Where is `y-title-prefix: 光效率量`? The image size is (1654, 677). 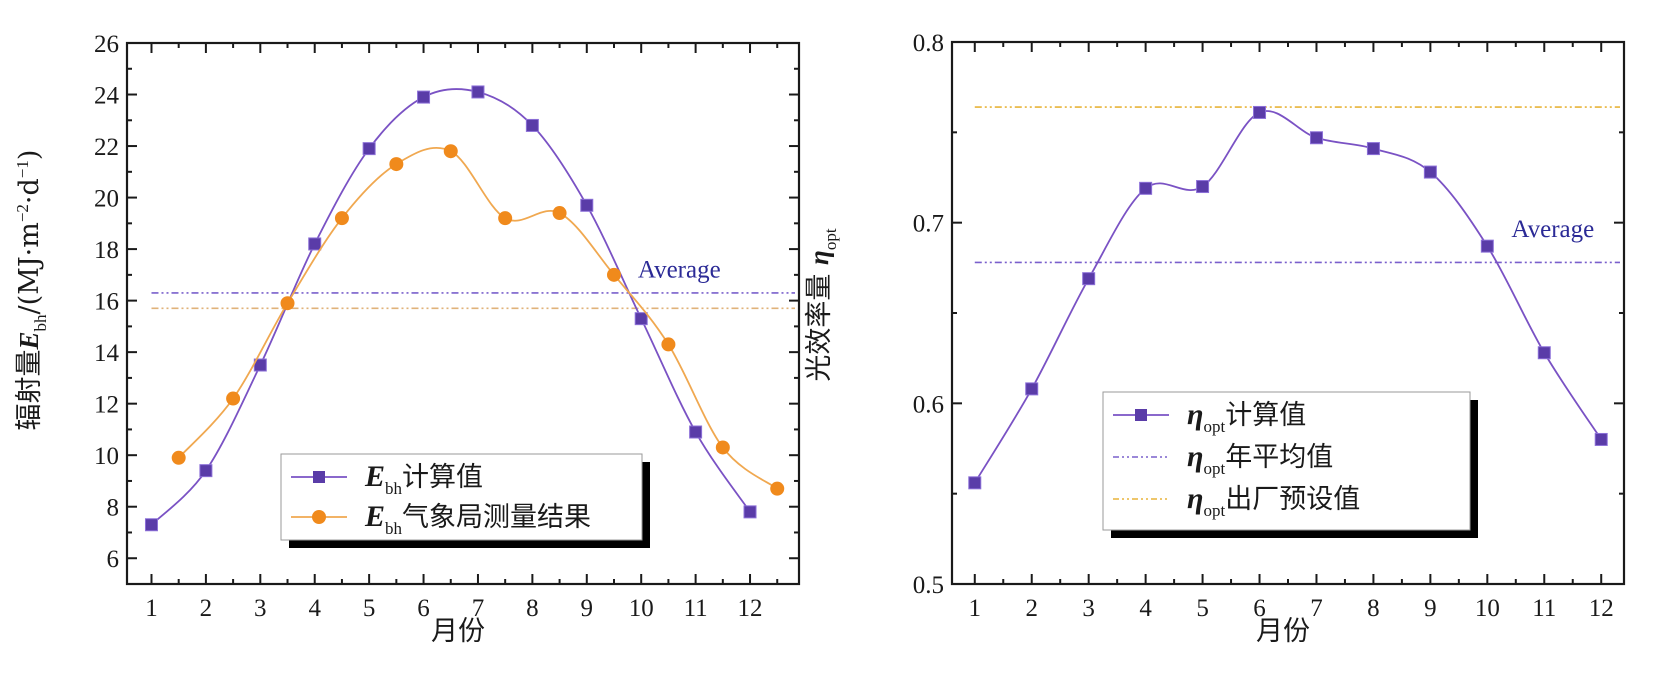
y-title-prefix: 光效率量 is located at coordinates (819, 323).